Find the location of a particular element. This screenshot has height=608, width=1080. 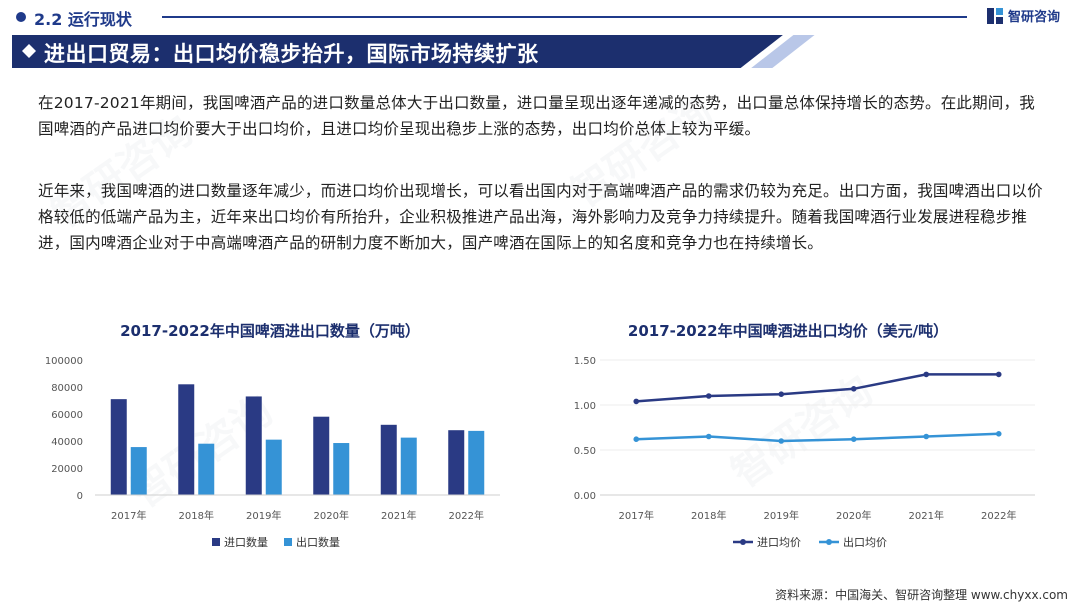

chart-title: 2017-2022年中国啤酒进出口均价（美元/吨） is located at coordinates (788, 331).